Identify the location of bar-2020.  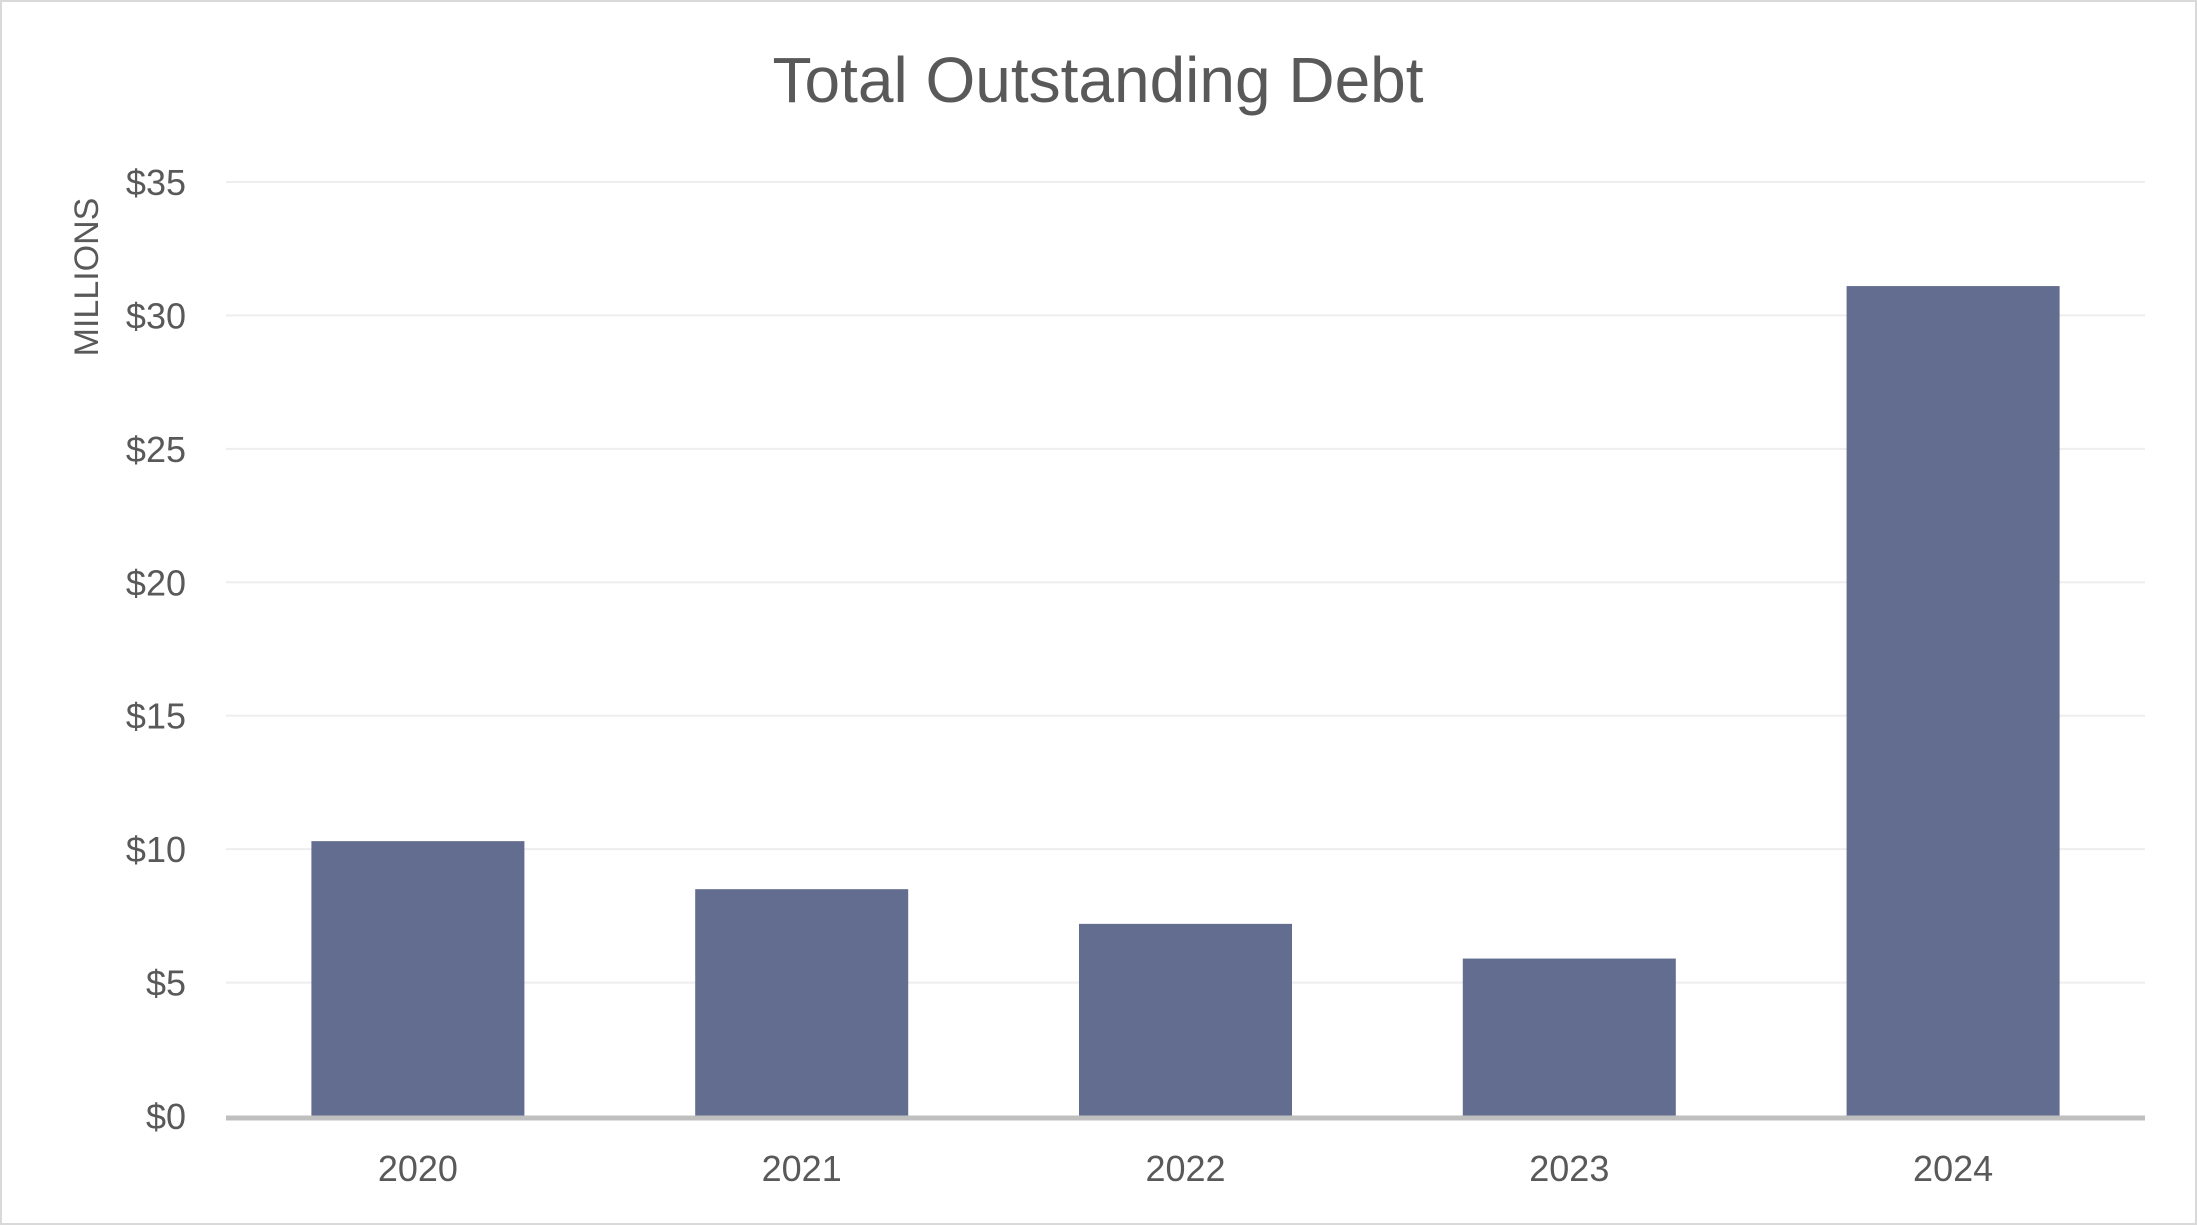
(418, 978).